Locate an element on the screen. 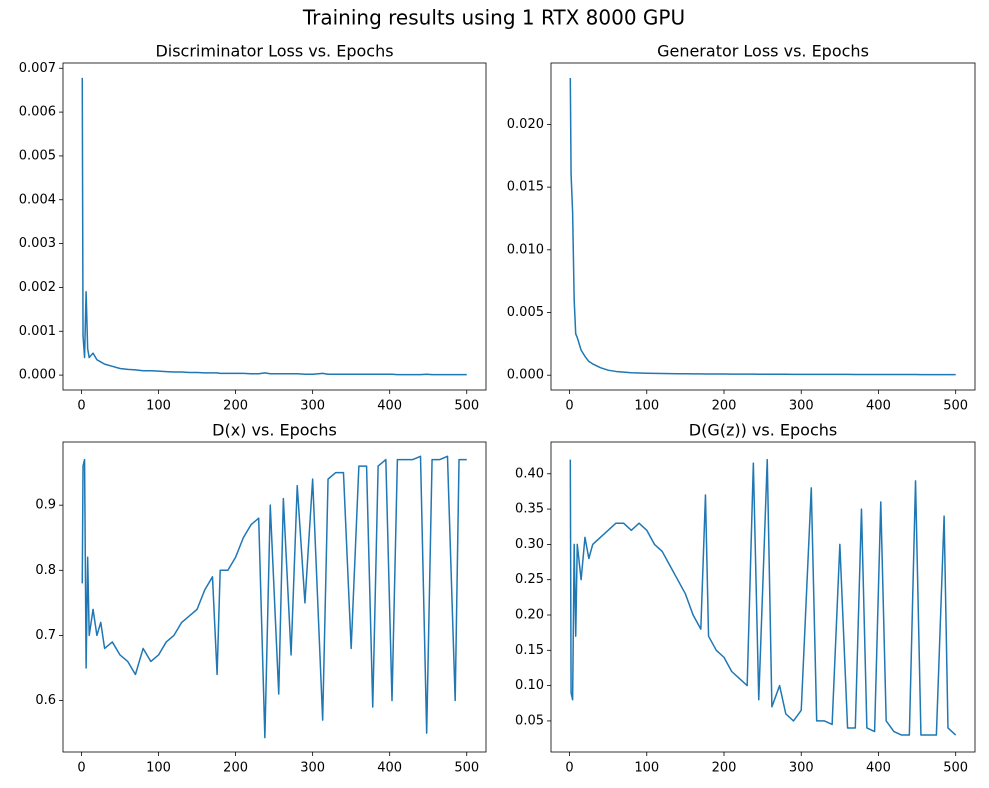 This screenshot has height=788, width=989. axes-title: D(G(z)) vs. Epochs is located at coordinates (763, 430).